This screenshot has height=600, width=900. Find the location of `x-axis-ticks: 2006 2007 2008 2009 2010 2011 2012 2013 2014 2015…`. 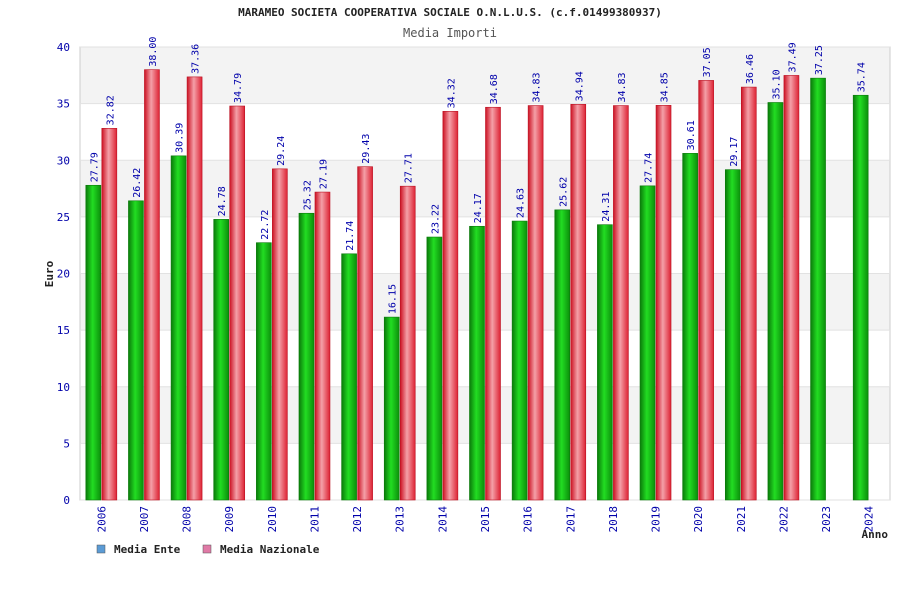

x-axis-ticks: 2006 2007 2008 2009 2010 2011 2012 2013 2014 2015… is located at coordinates (485, 519).